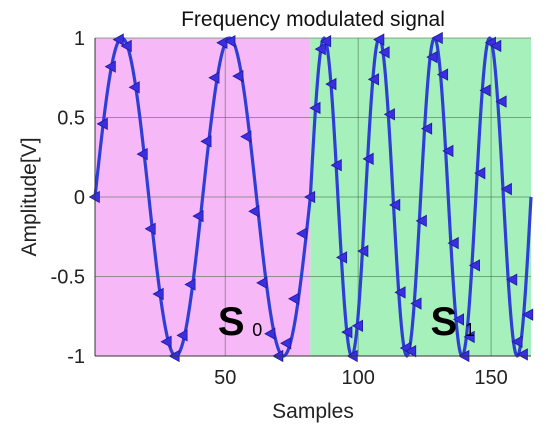  Describe the element at coordinates (257, 330) in the screenshot. I see `segment-label-subscript-0: 0` at that location.